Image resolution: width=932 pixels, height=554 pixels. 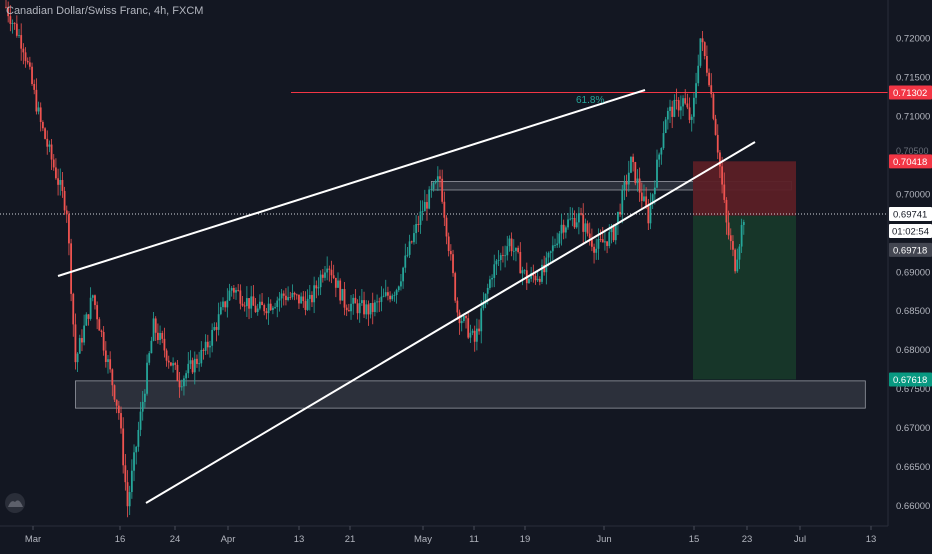 What do you see at coordinates (871, 539) in the screenshot?
I see `x-tick-label: 13` at bounding box center [871, 539].